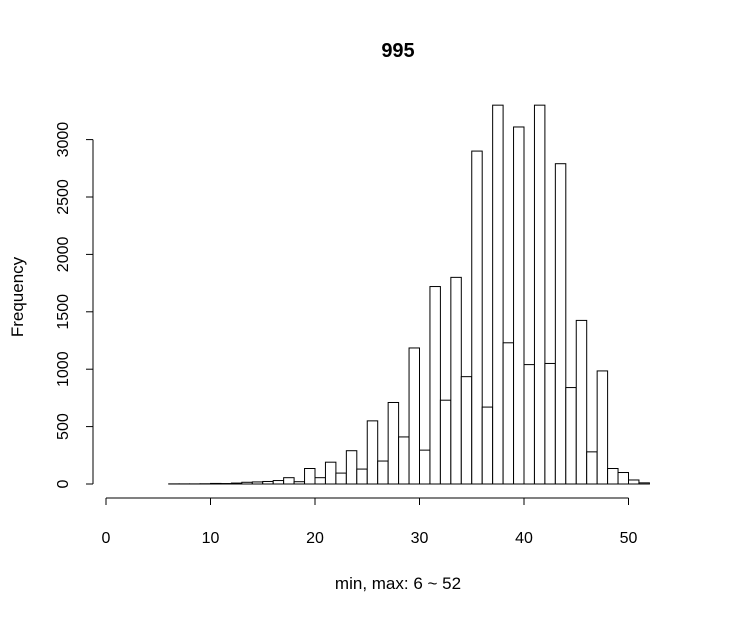  Describe the element at coordinates (63, 197) in the screenshot. I see `y-tick-label: 2500` at that location.